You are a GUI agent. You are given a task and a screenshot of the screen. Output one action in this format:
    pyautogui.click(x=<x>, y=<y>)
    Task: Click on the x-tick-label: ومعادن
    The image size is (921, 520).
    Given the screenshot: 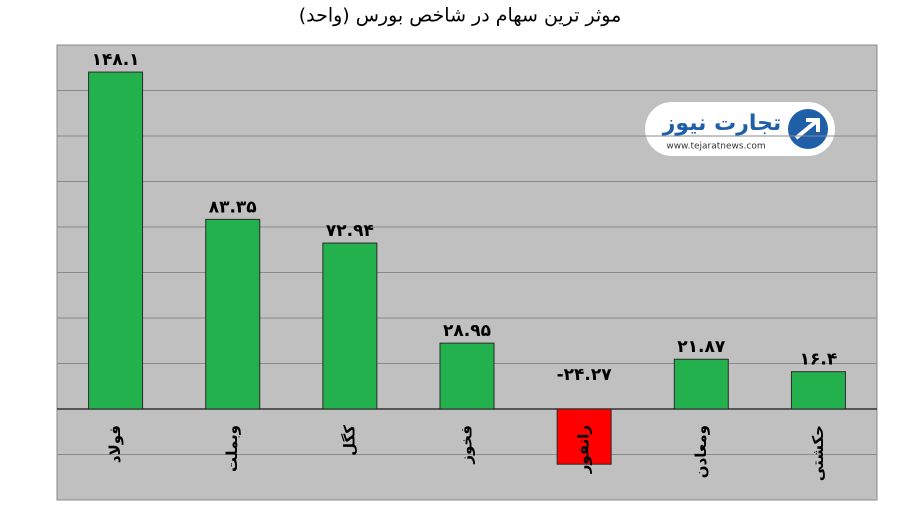 What is the action you would take?
    pyautogui.click(x=701, y=451)
    